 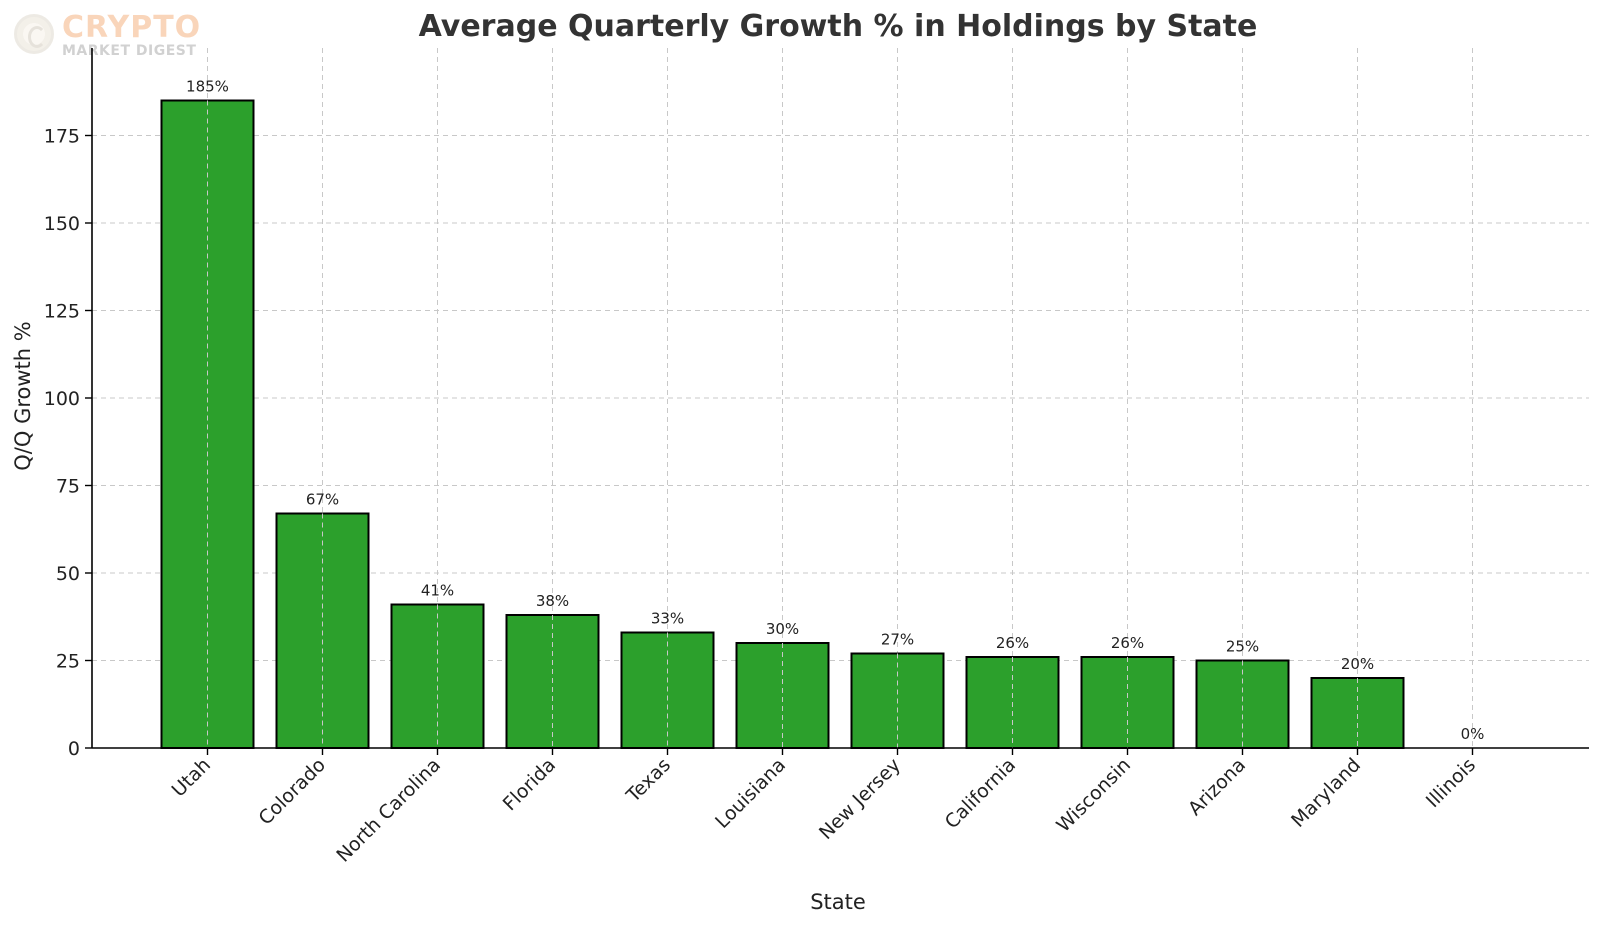 I want to click on x-tick-label: Maryland, so click(x=1326, y=793).